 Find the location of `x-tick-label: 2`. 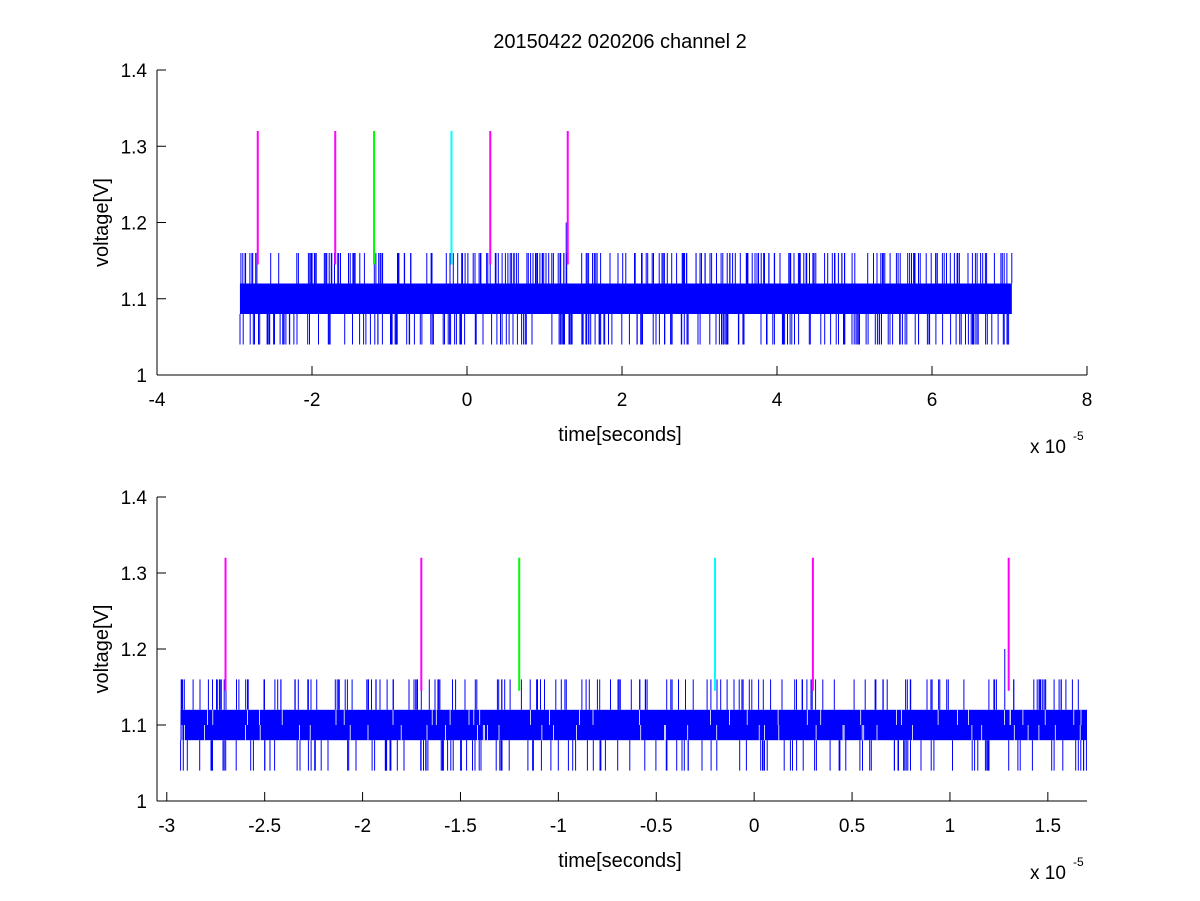

x-tick-label: 2 is located at coordinates (622, 400).